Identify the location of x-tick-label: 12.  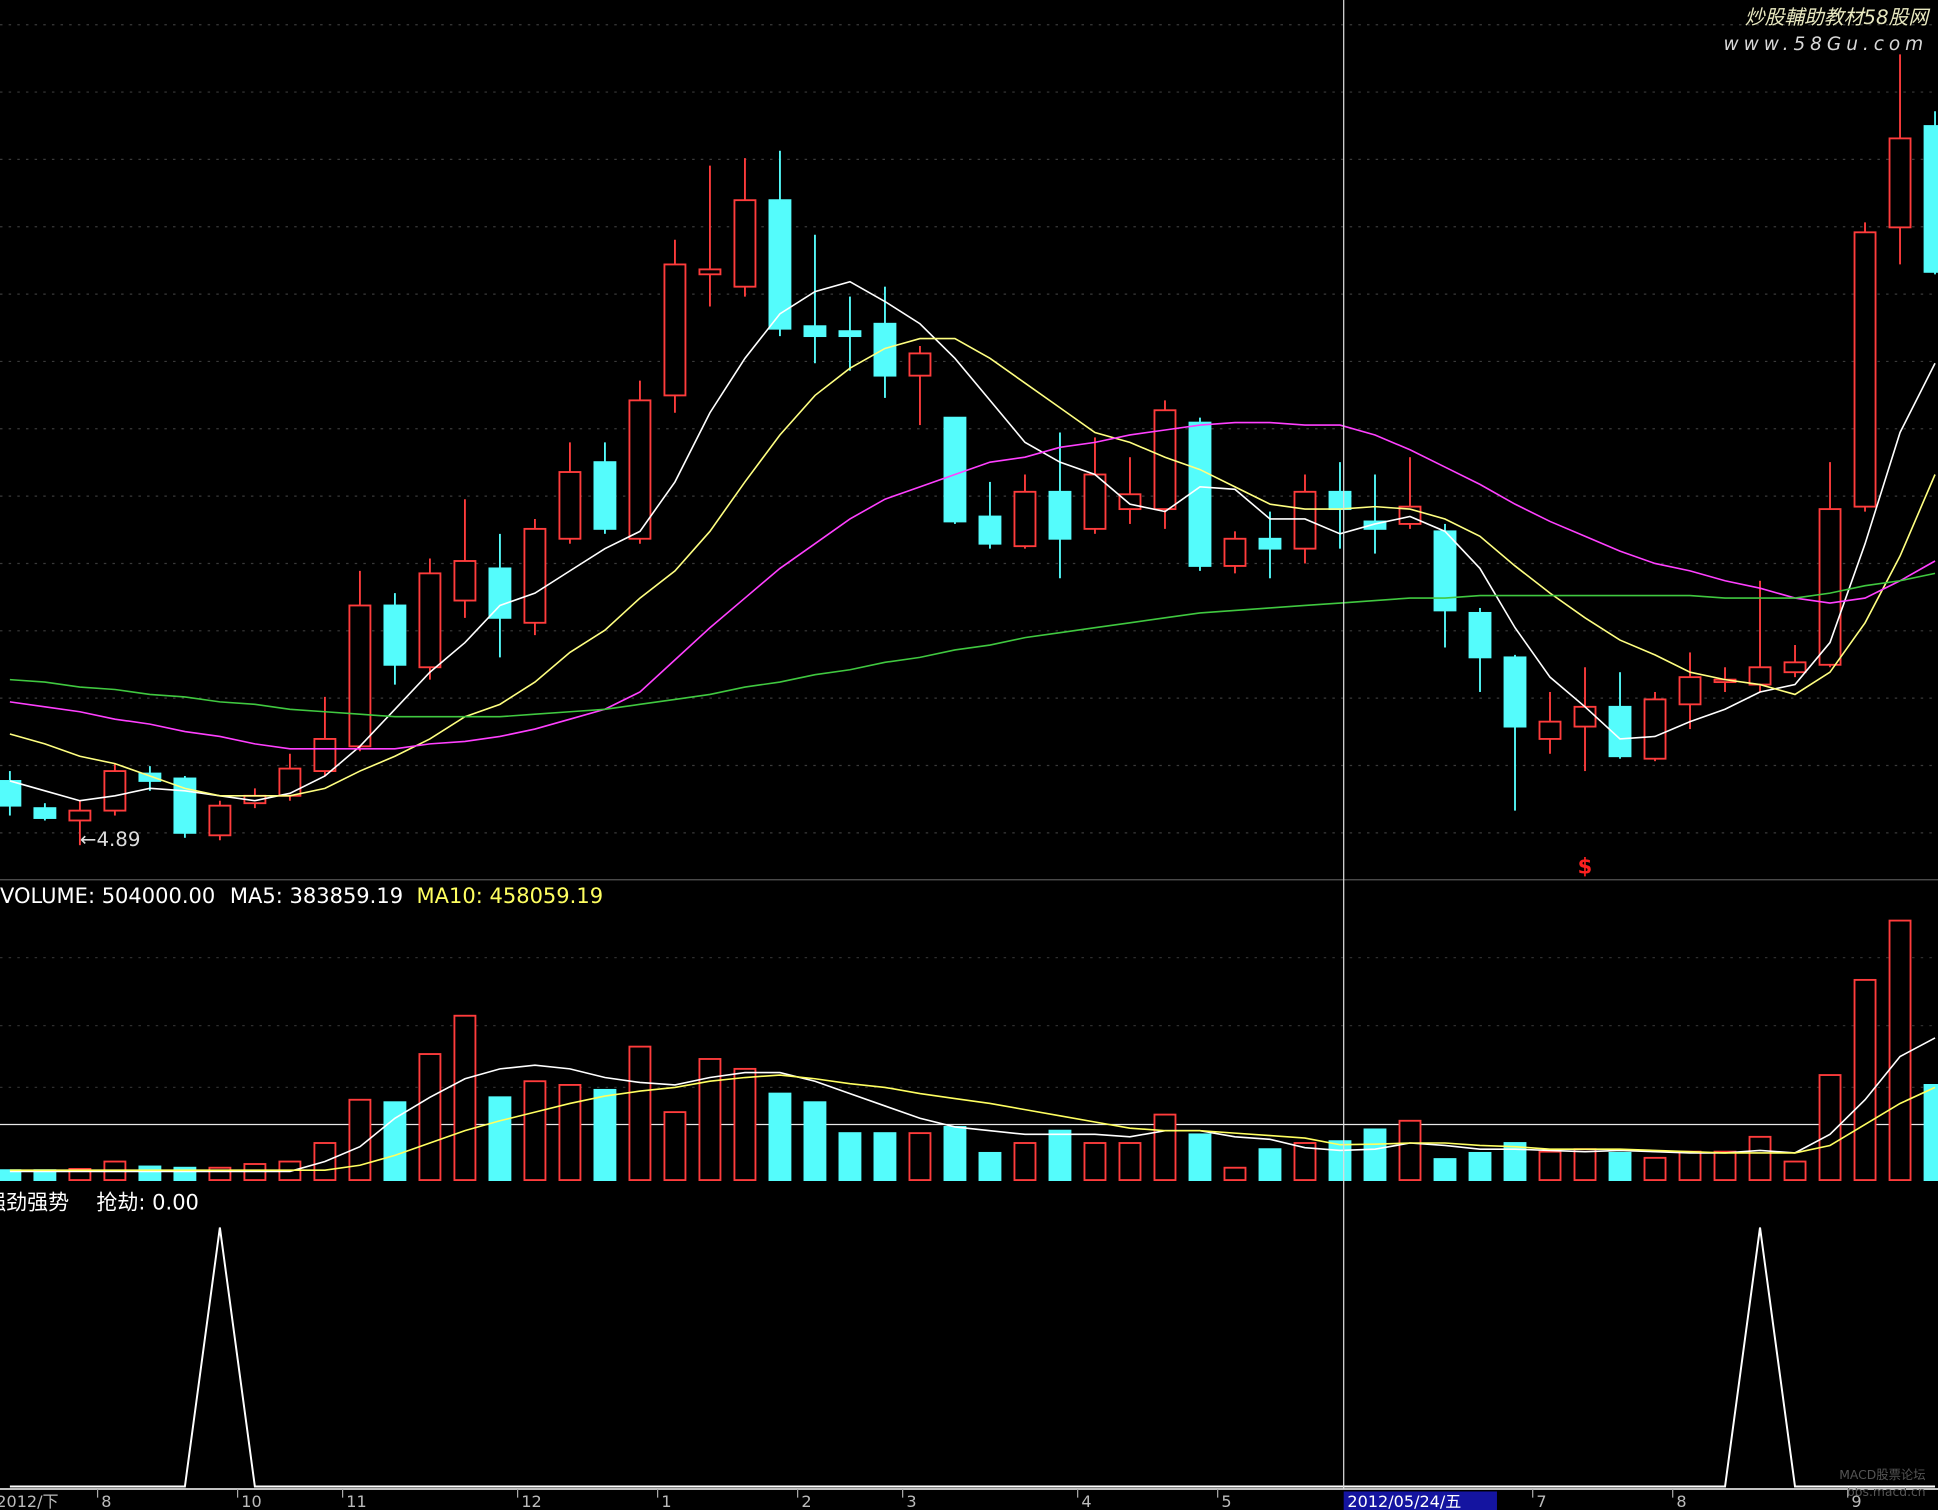
(531, 1501).